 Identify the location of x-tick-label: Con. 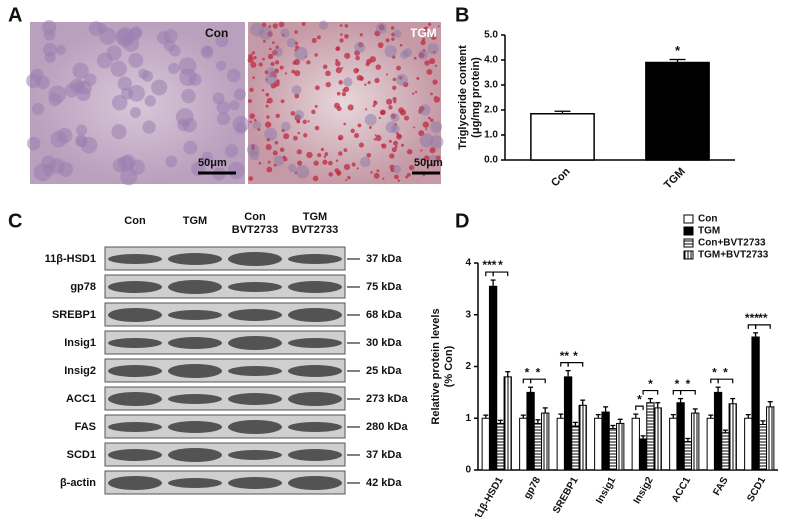
(561, 177).